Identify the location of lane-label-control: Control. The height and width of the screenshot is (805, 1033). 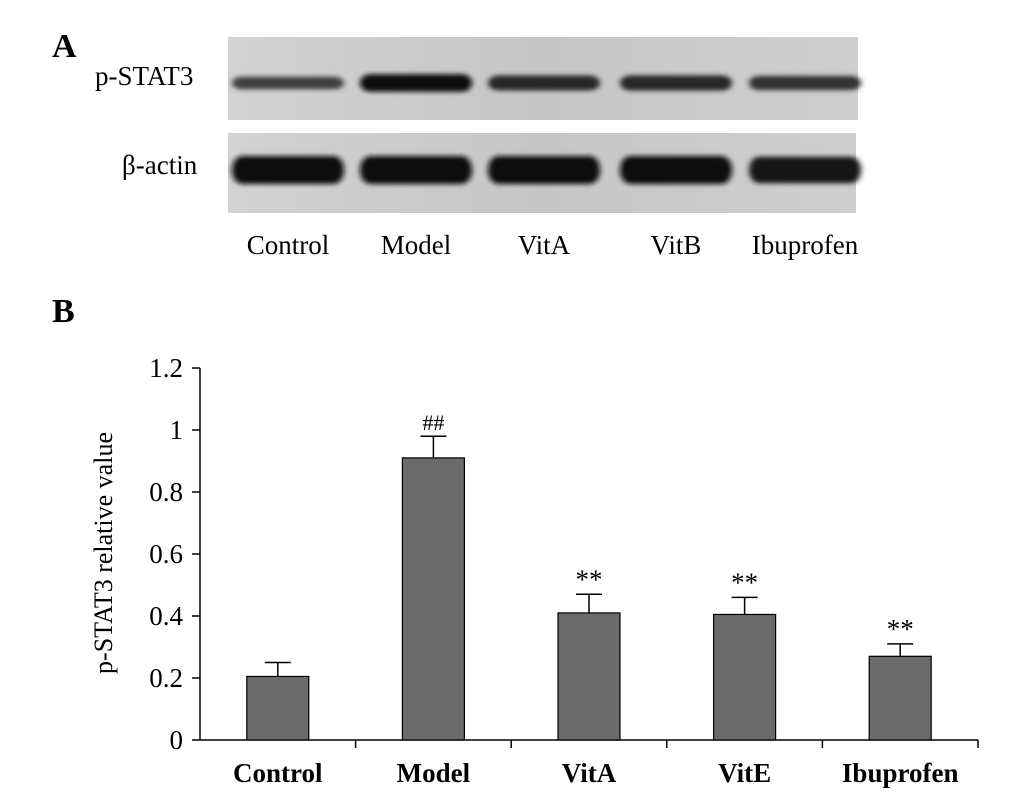
(288, 245).